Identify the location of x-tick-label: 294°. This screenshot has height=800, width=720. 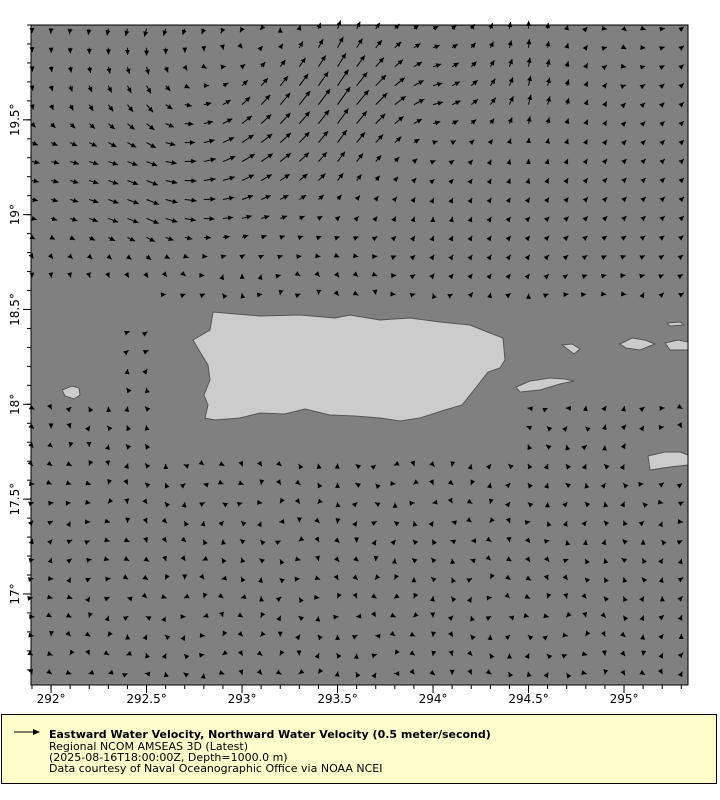
(433, 699).